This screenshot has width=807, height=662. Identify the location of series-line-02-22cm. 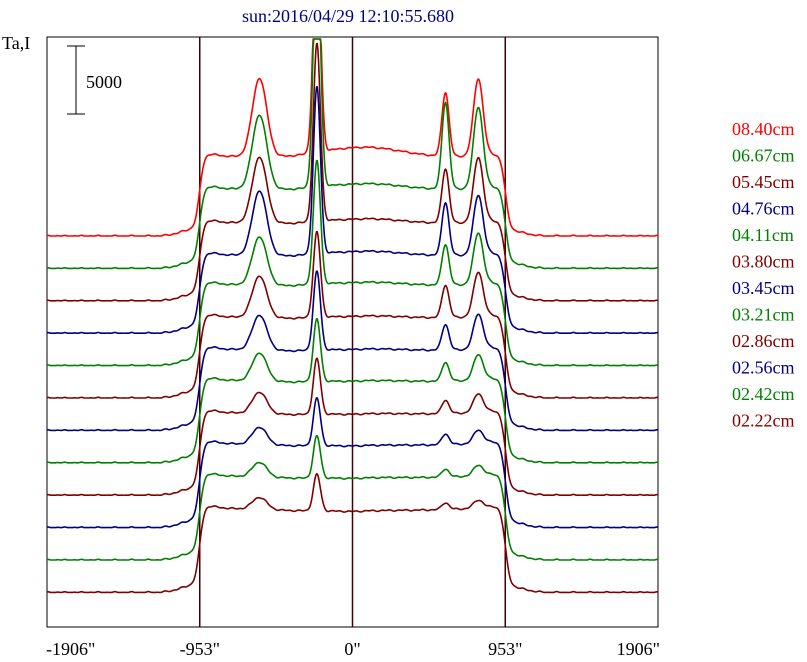
(352, 533).